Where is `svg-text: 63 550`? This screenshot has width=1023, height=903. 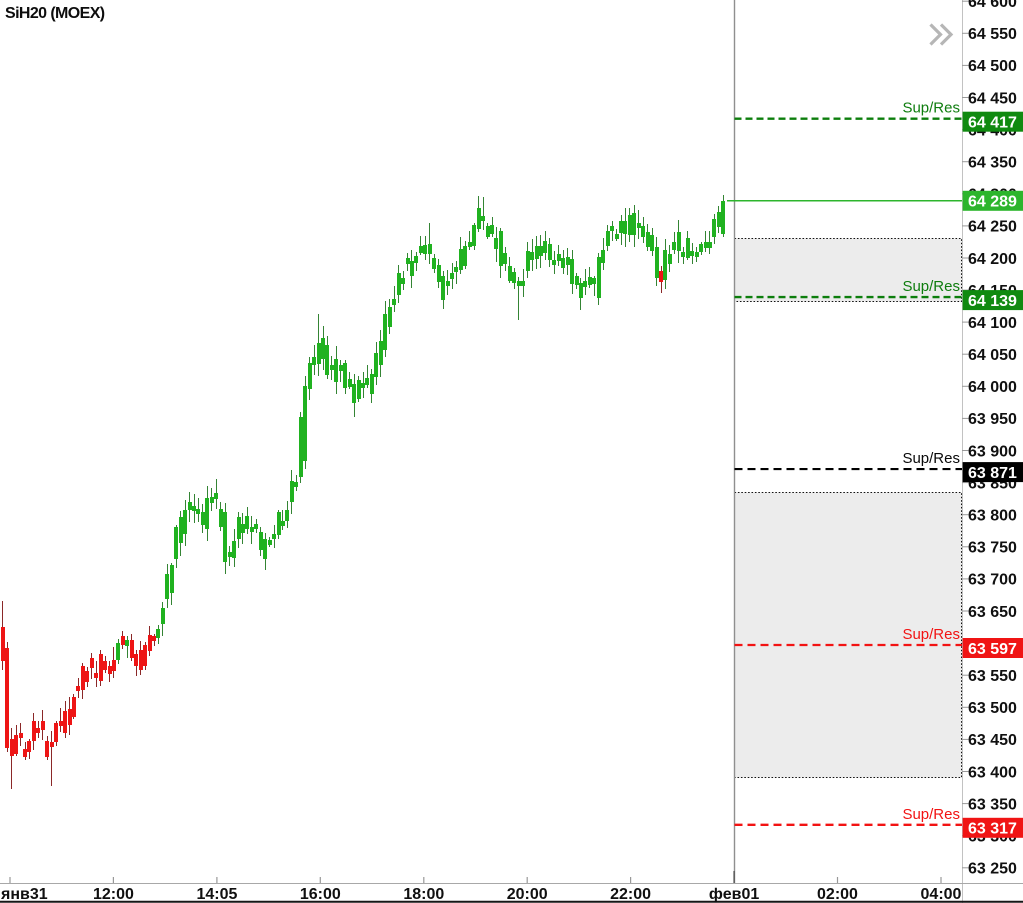 svg-text: 63 550 is located at coordinates (992, 676).